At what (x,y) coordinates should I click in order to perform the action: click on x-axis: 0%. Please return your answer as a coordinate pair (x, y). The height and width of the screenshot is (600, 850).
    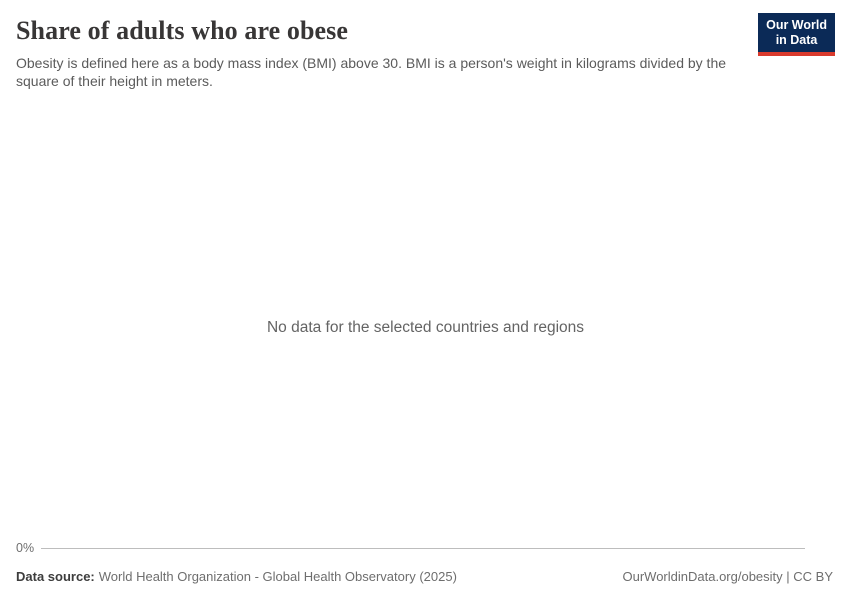
    Looking at the image, I should click on (425, 548).